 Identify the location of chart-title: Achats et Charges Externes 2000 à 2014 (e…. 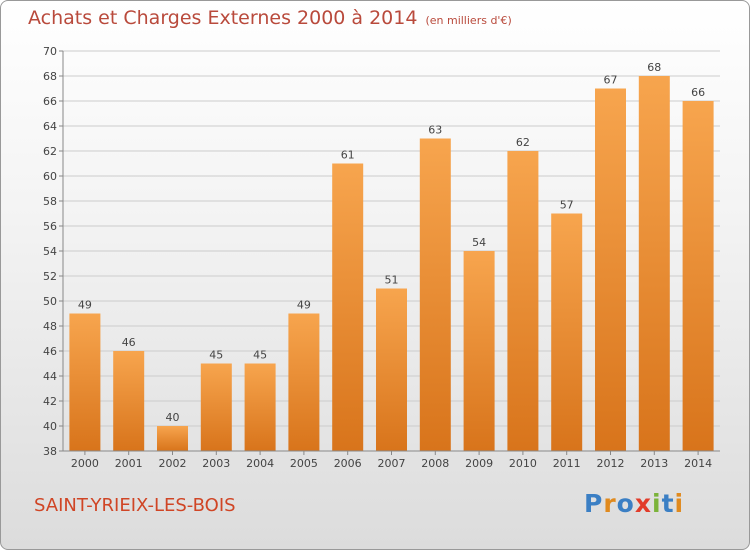
(270, 18).